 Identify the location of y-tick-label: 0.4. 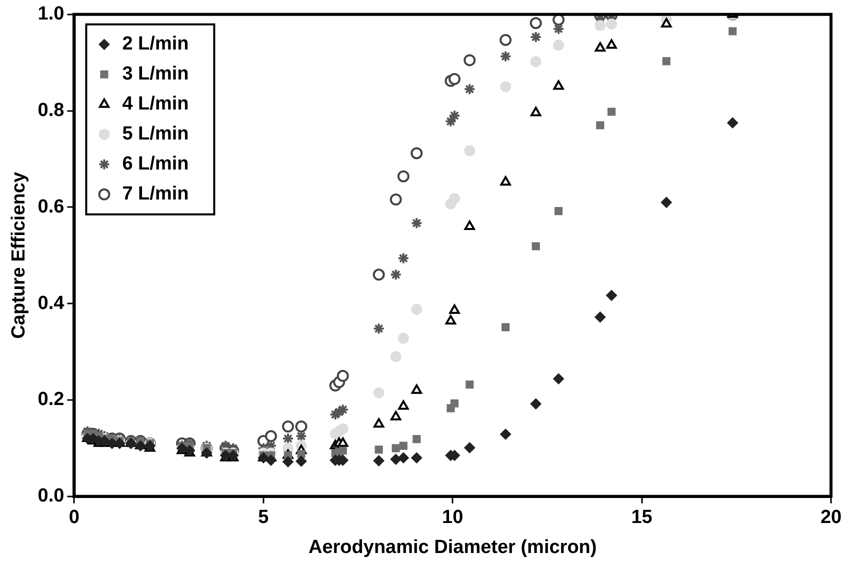
(51, 303).